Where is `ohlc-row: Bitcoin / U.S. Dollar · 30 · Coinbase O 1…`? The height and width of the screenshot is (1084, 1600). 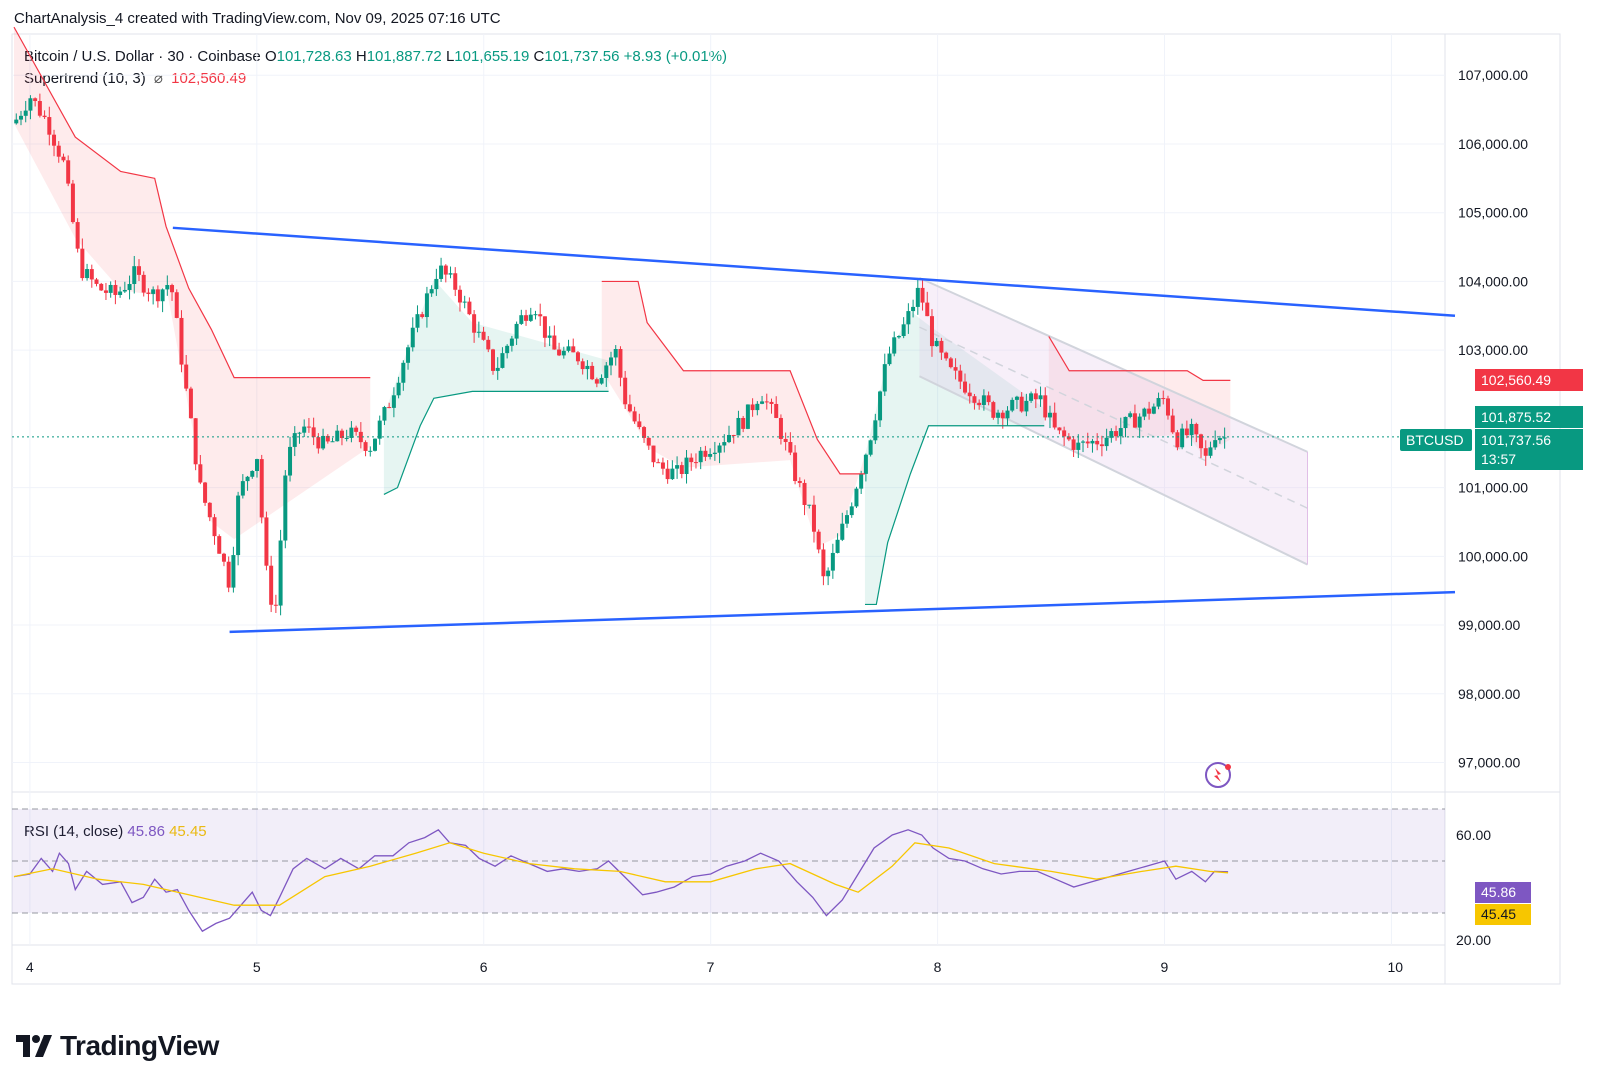
ohlc-row: Bitcoin / U.S. Dollar · 30 · Coinbase O 1… is located at coordinates (375, 57).